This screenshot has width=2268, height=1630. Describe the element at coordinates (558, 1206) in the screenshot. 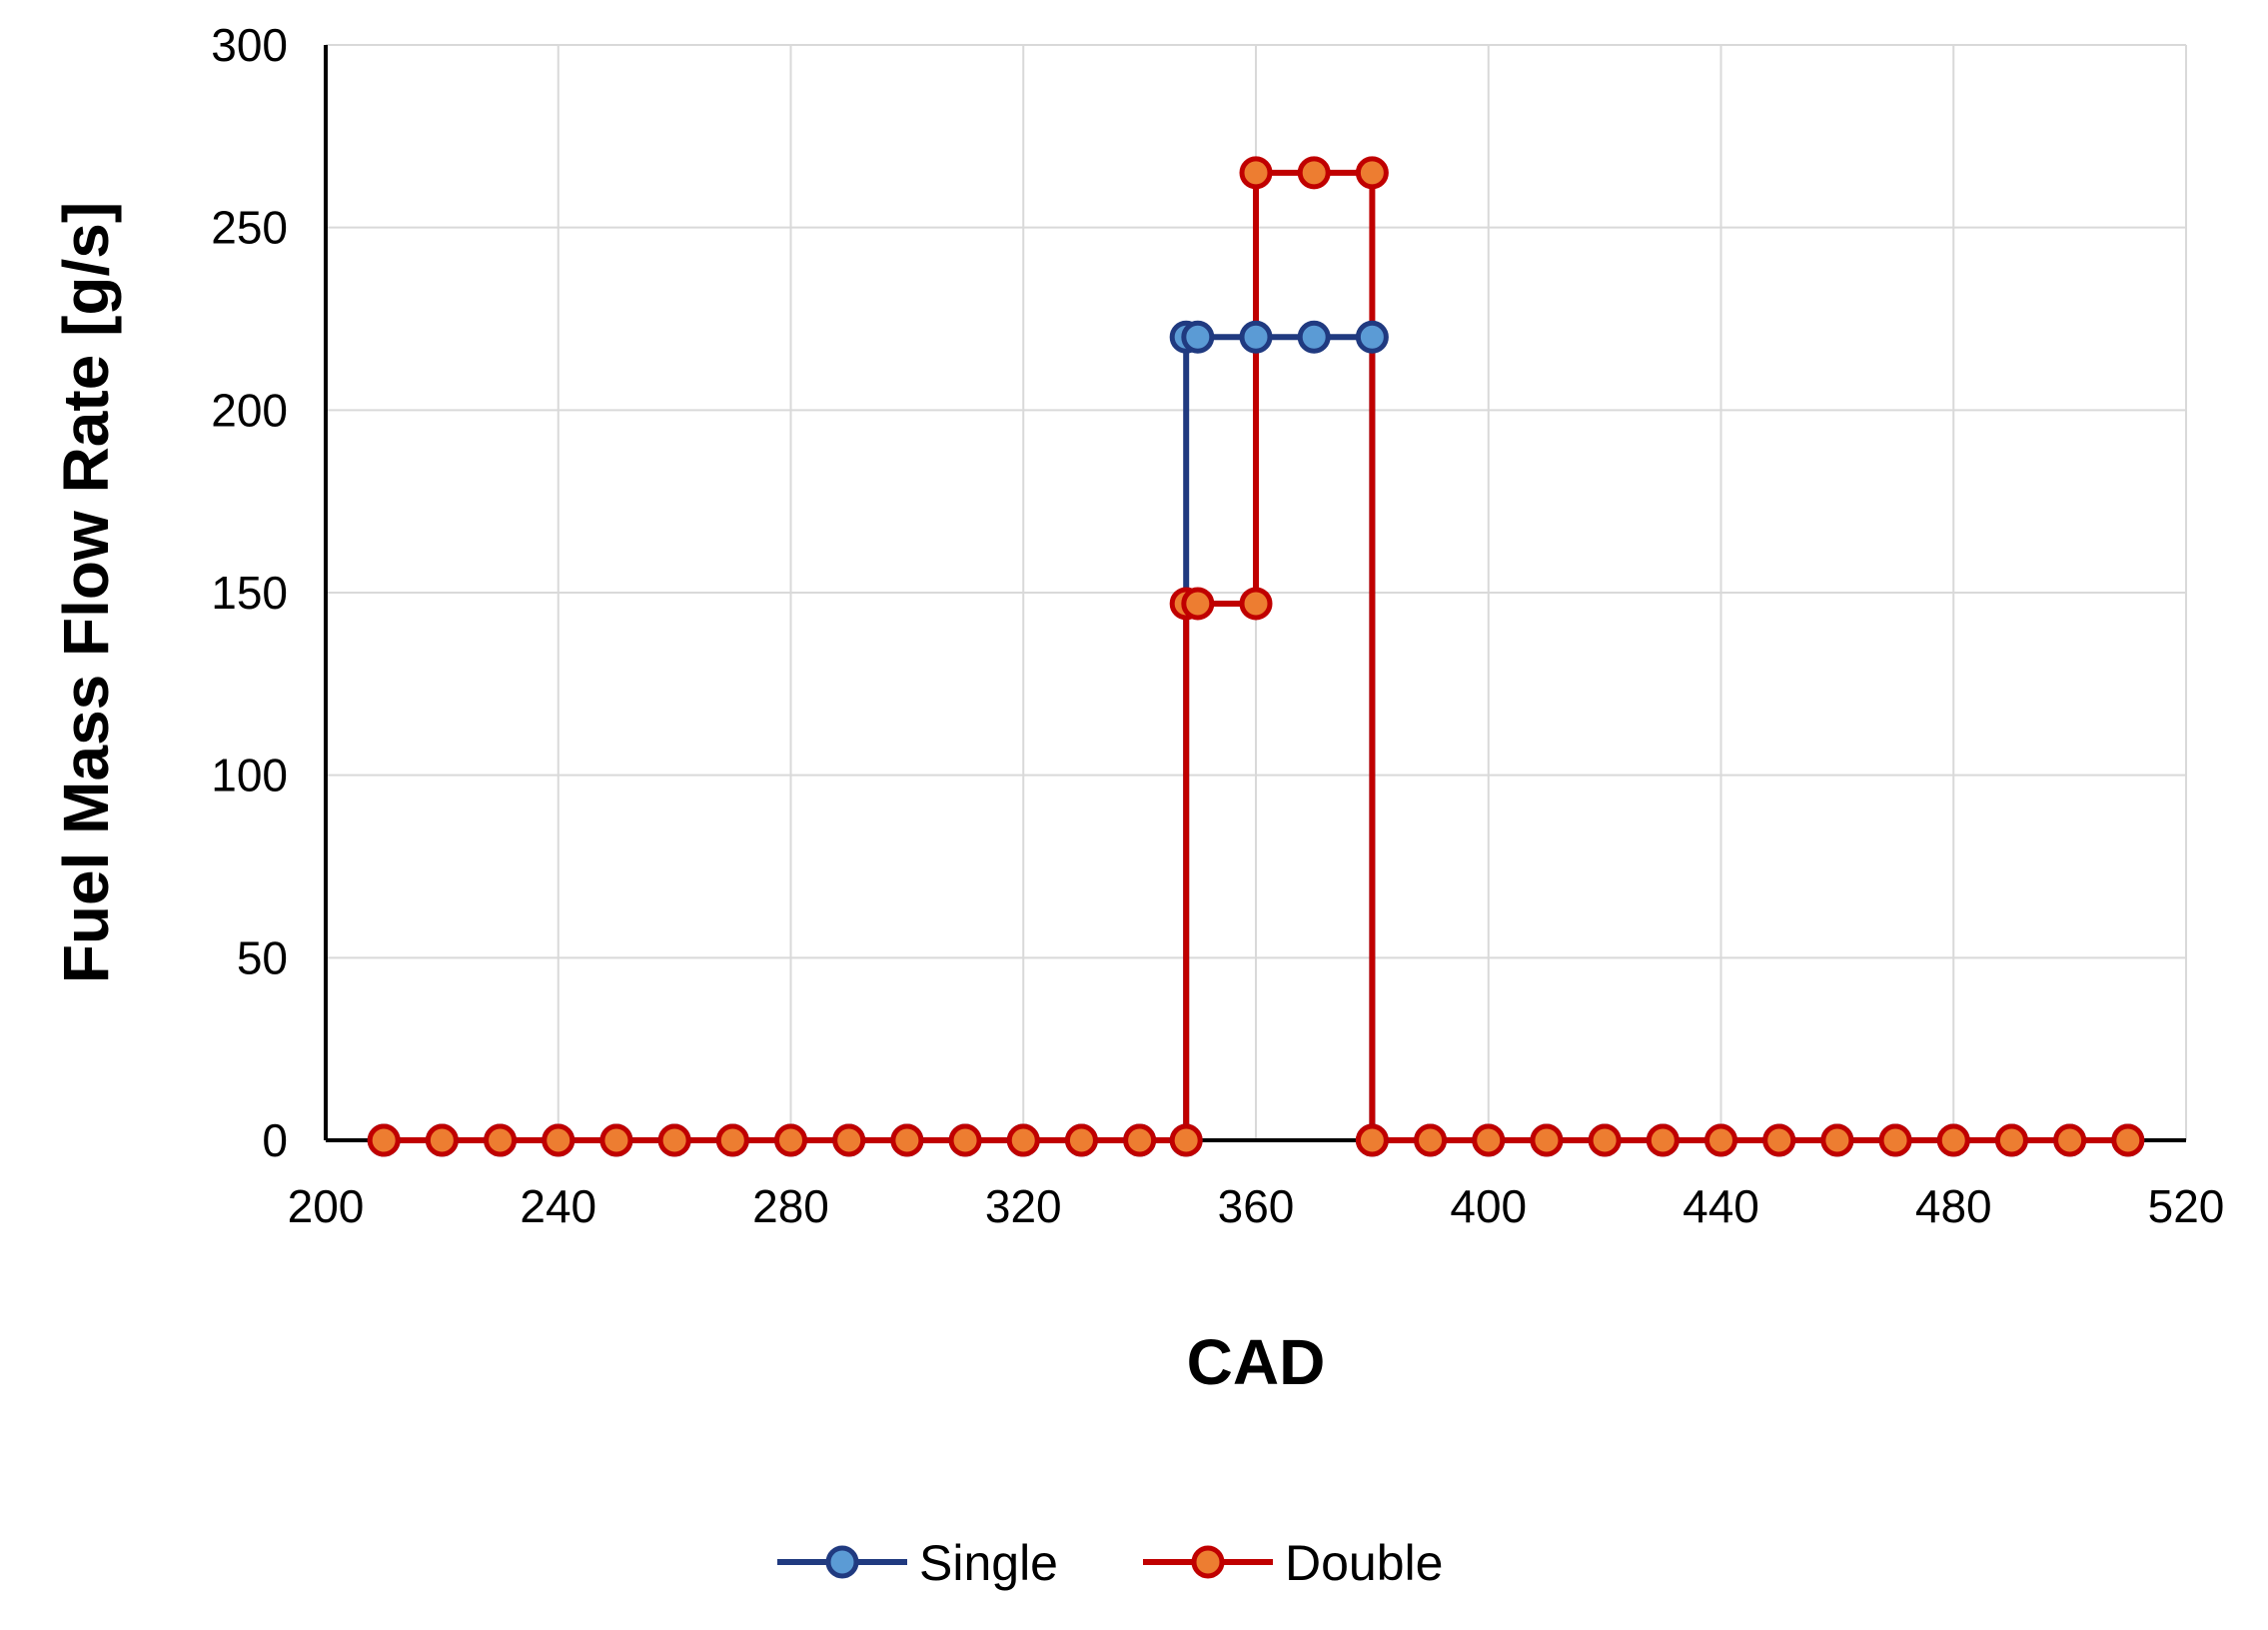

I see `x-tick-label: 240` at that location.